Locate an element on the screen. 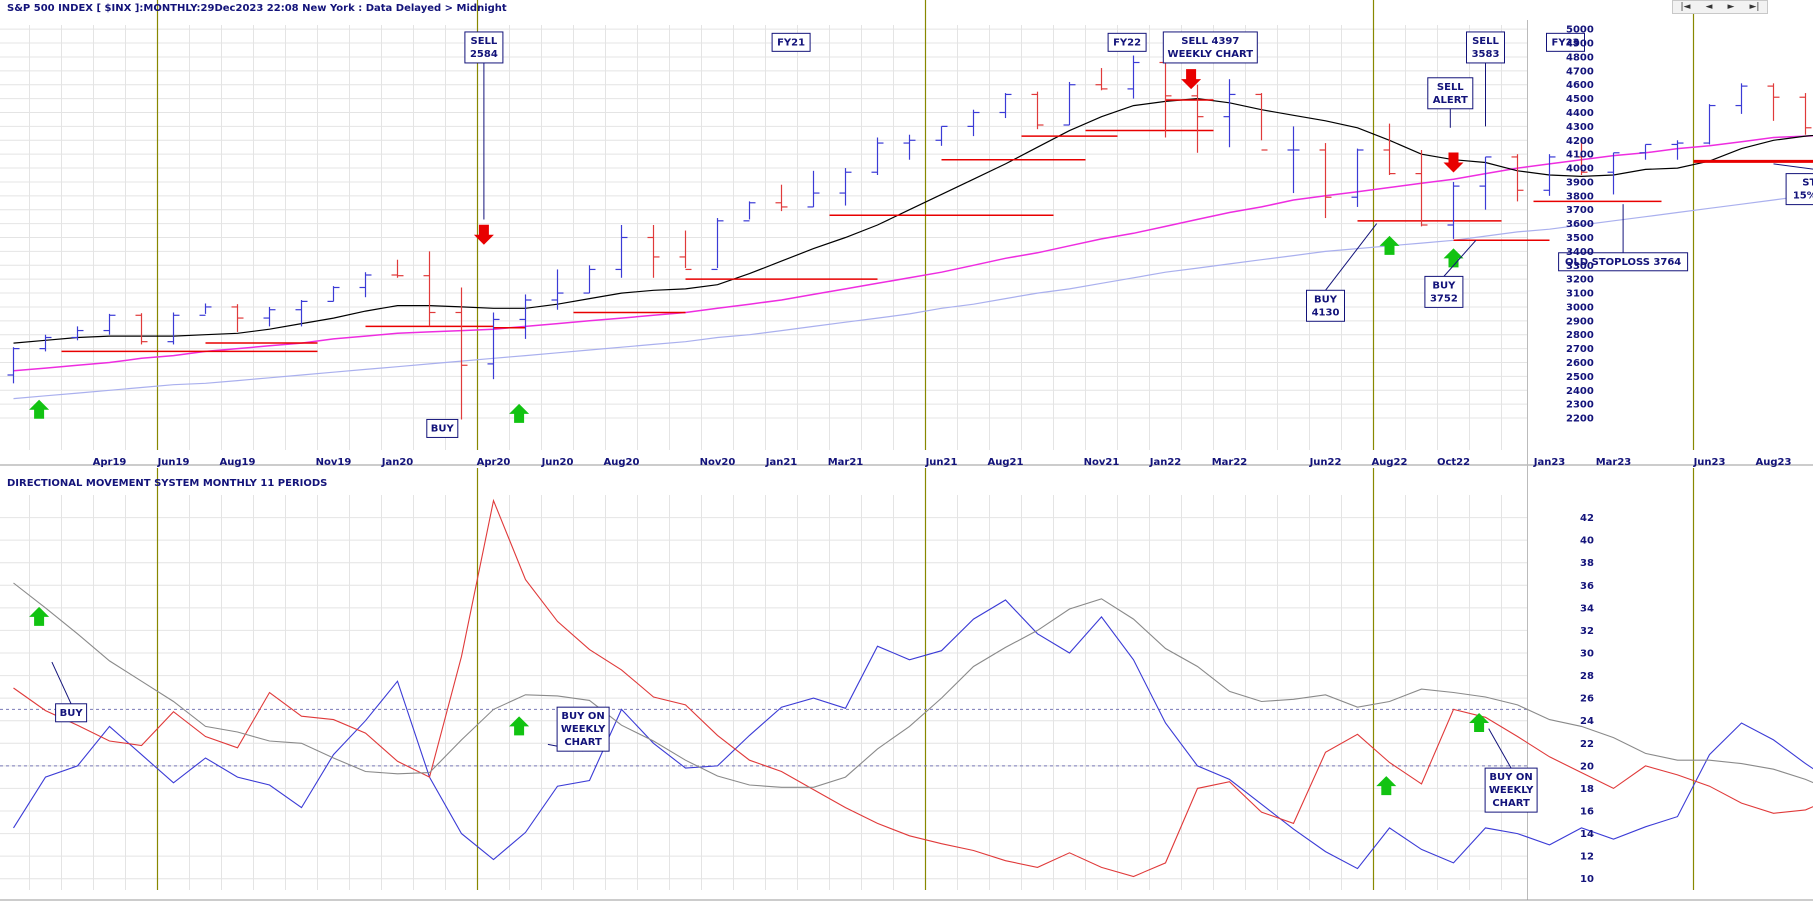 This screenshot has height=901, width=1813. dmi-y-tick-label: 20 is located at coordinates (1587, 766).